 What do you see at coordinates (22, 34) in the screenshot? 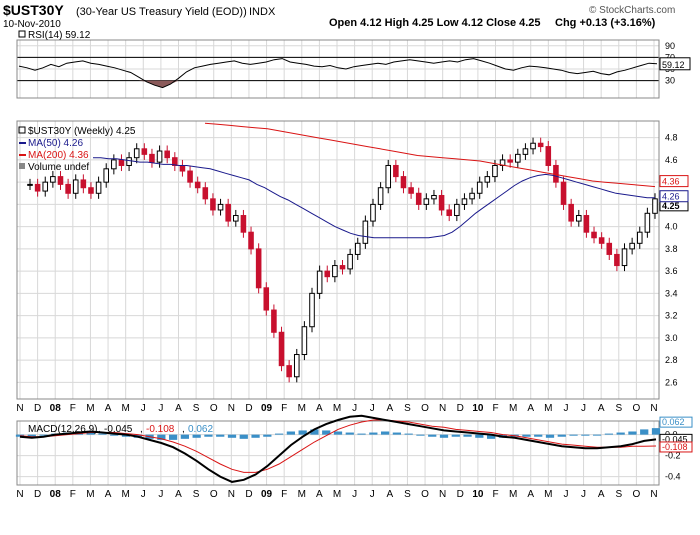
I see `rsi-legend-icon` at bounding box center [22, 34].